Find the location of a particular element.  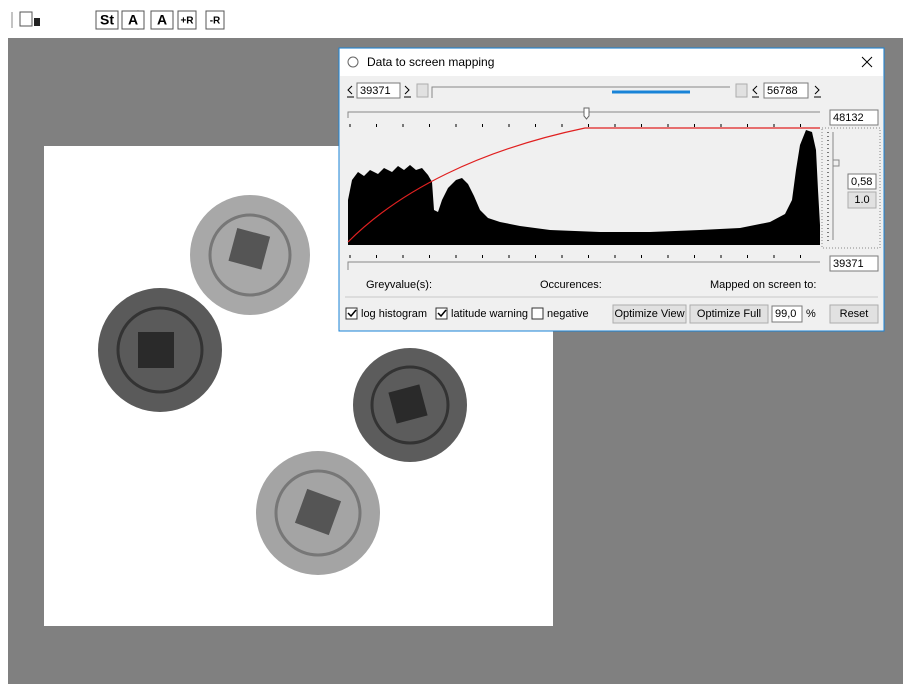

percent-value: 99,0 is located at coordinates (785, 314).